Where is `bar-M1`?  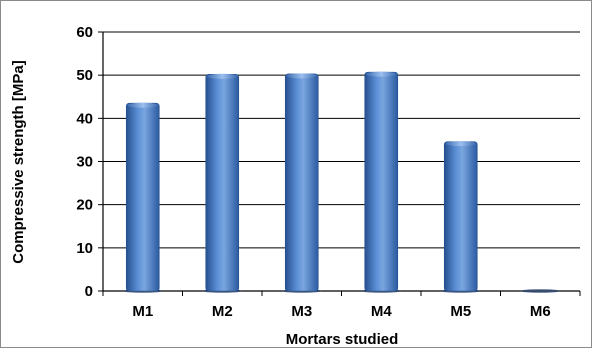 bar-M1 is located at coordinates (142, 197).